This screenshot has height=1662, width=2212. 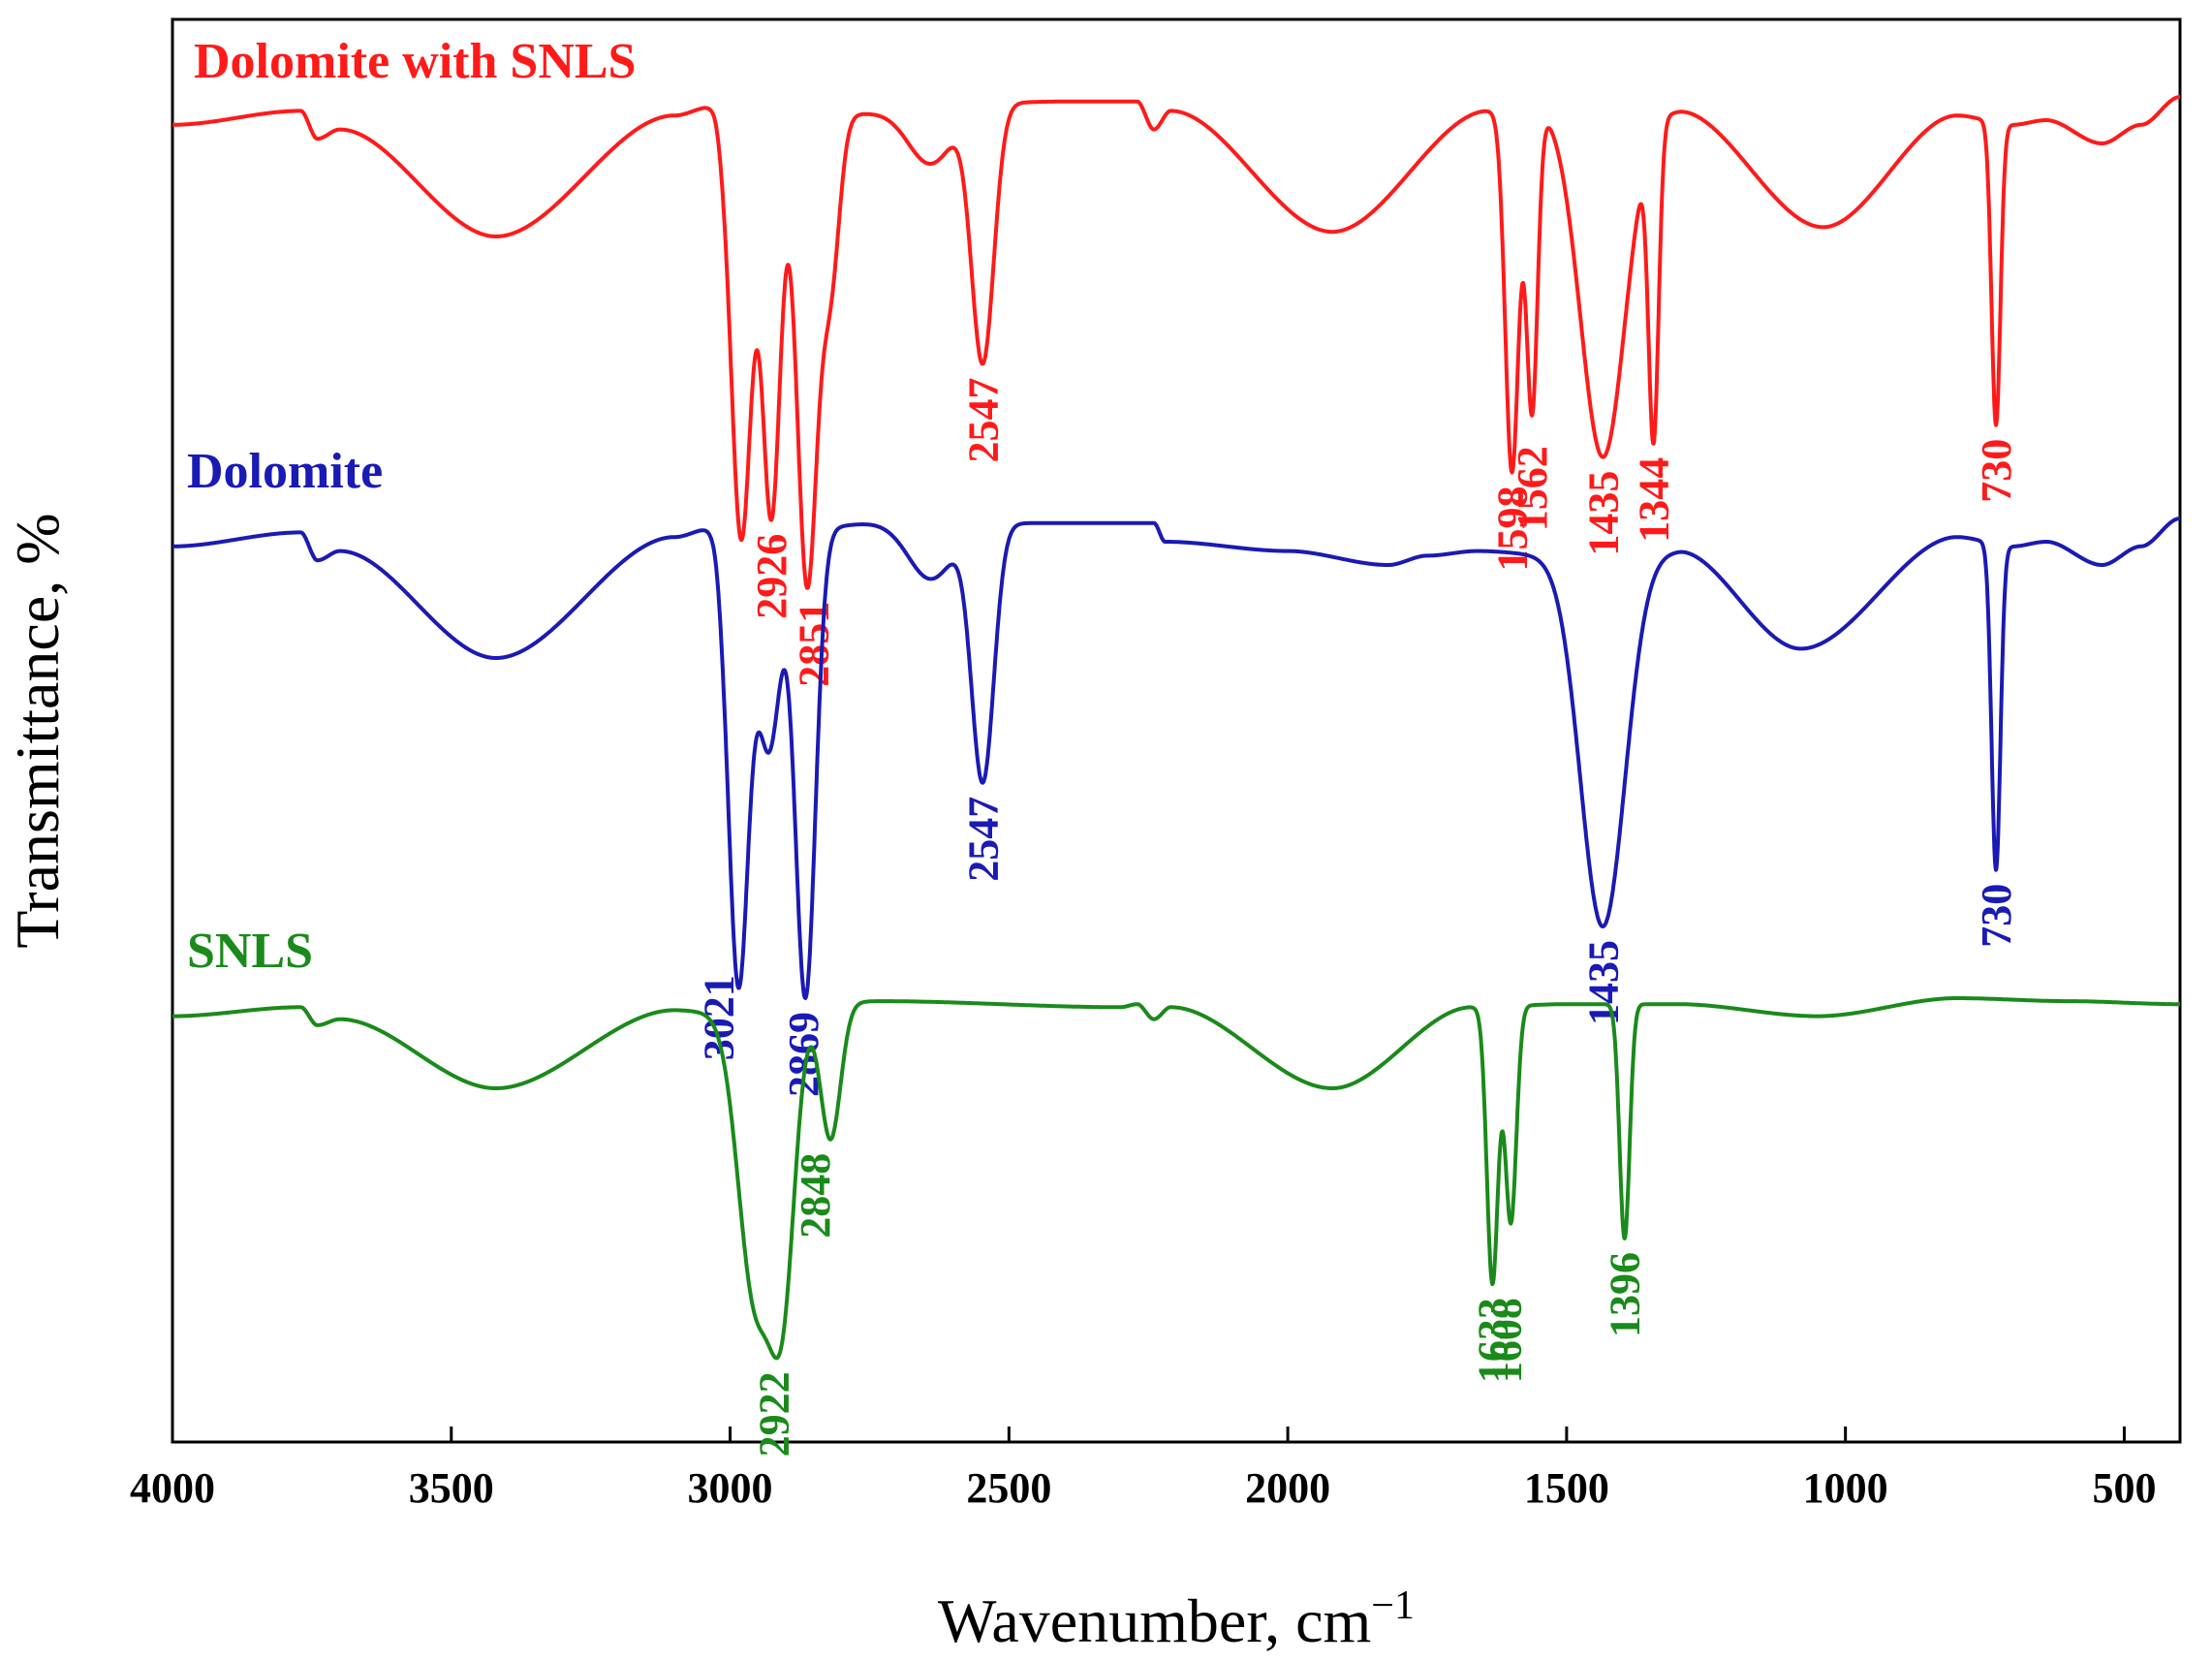 What do you see at coordinates (1492, 1340) in the screenshot?
I see `peak-label-snls-1633: 1633` at bounding box center [1492, 1340].